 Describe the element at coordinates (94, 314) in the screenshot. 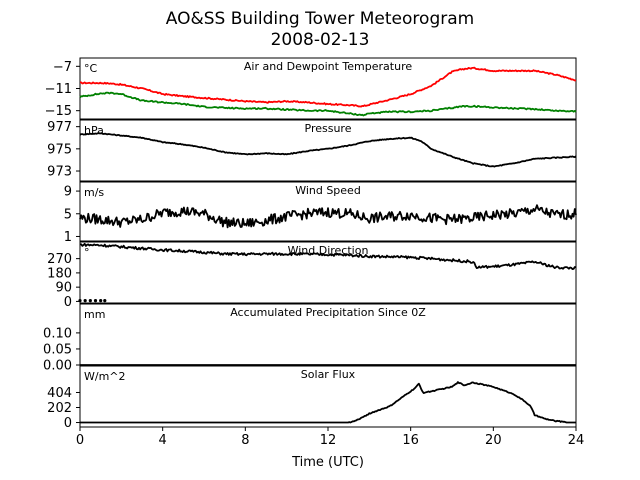

I see `unit-label-precipitation: mm` at that location.